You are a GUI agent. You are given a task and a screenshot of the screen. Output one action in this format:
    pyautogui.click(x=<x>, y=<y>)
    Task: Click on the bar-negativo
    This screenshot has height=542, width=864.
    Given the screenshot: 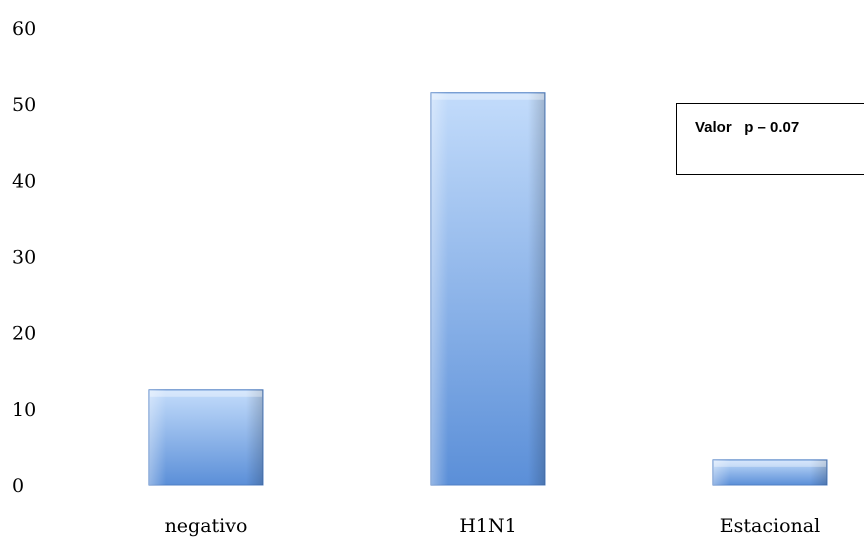 What is the action you would take?
    pyautogui.click(x=206, y=437)
    